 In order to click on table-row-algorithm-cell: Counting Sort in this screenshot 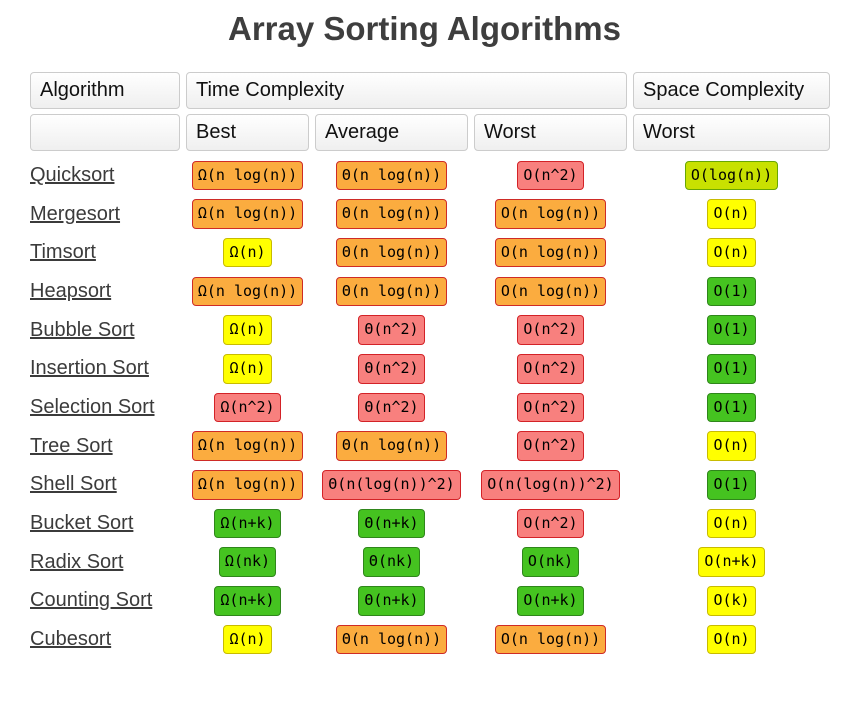, I will do `click(105, 601)`.